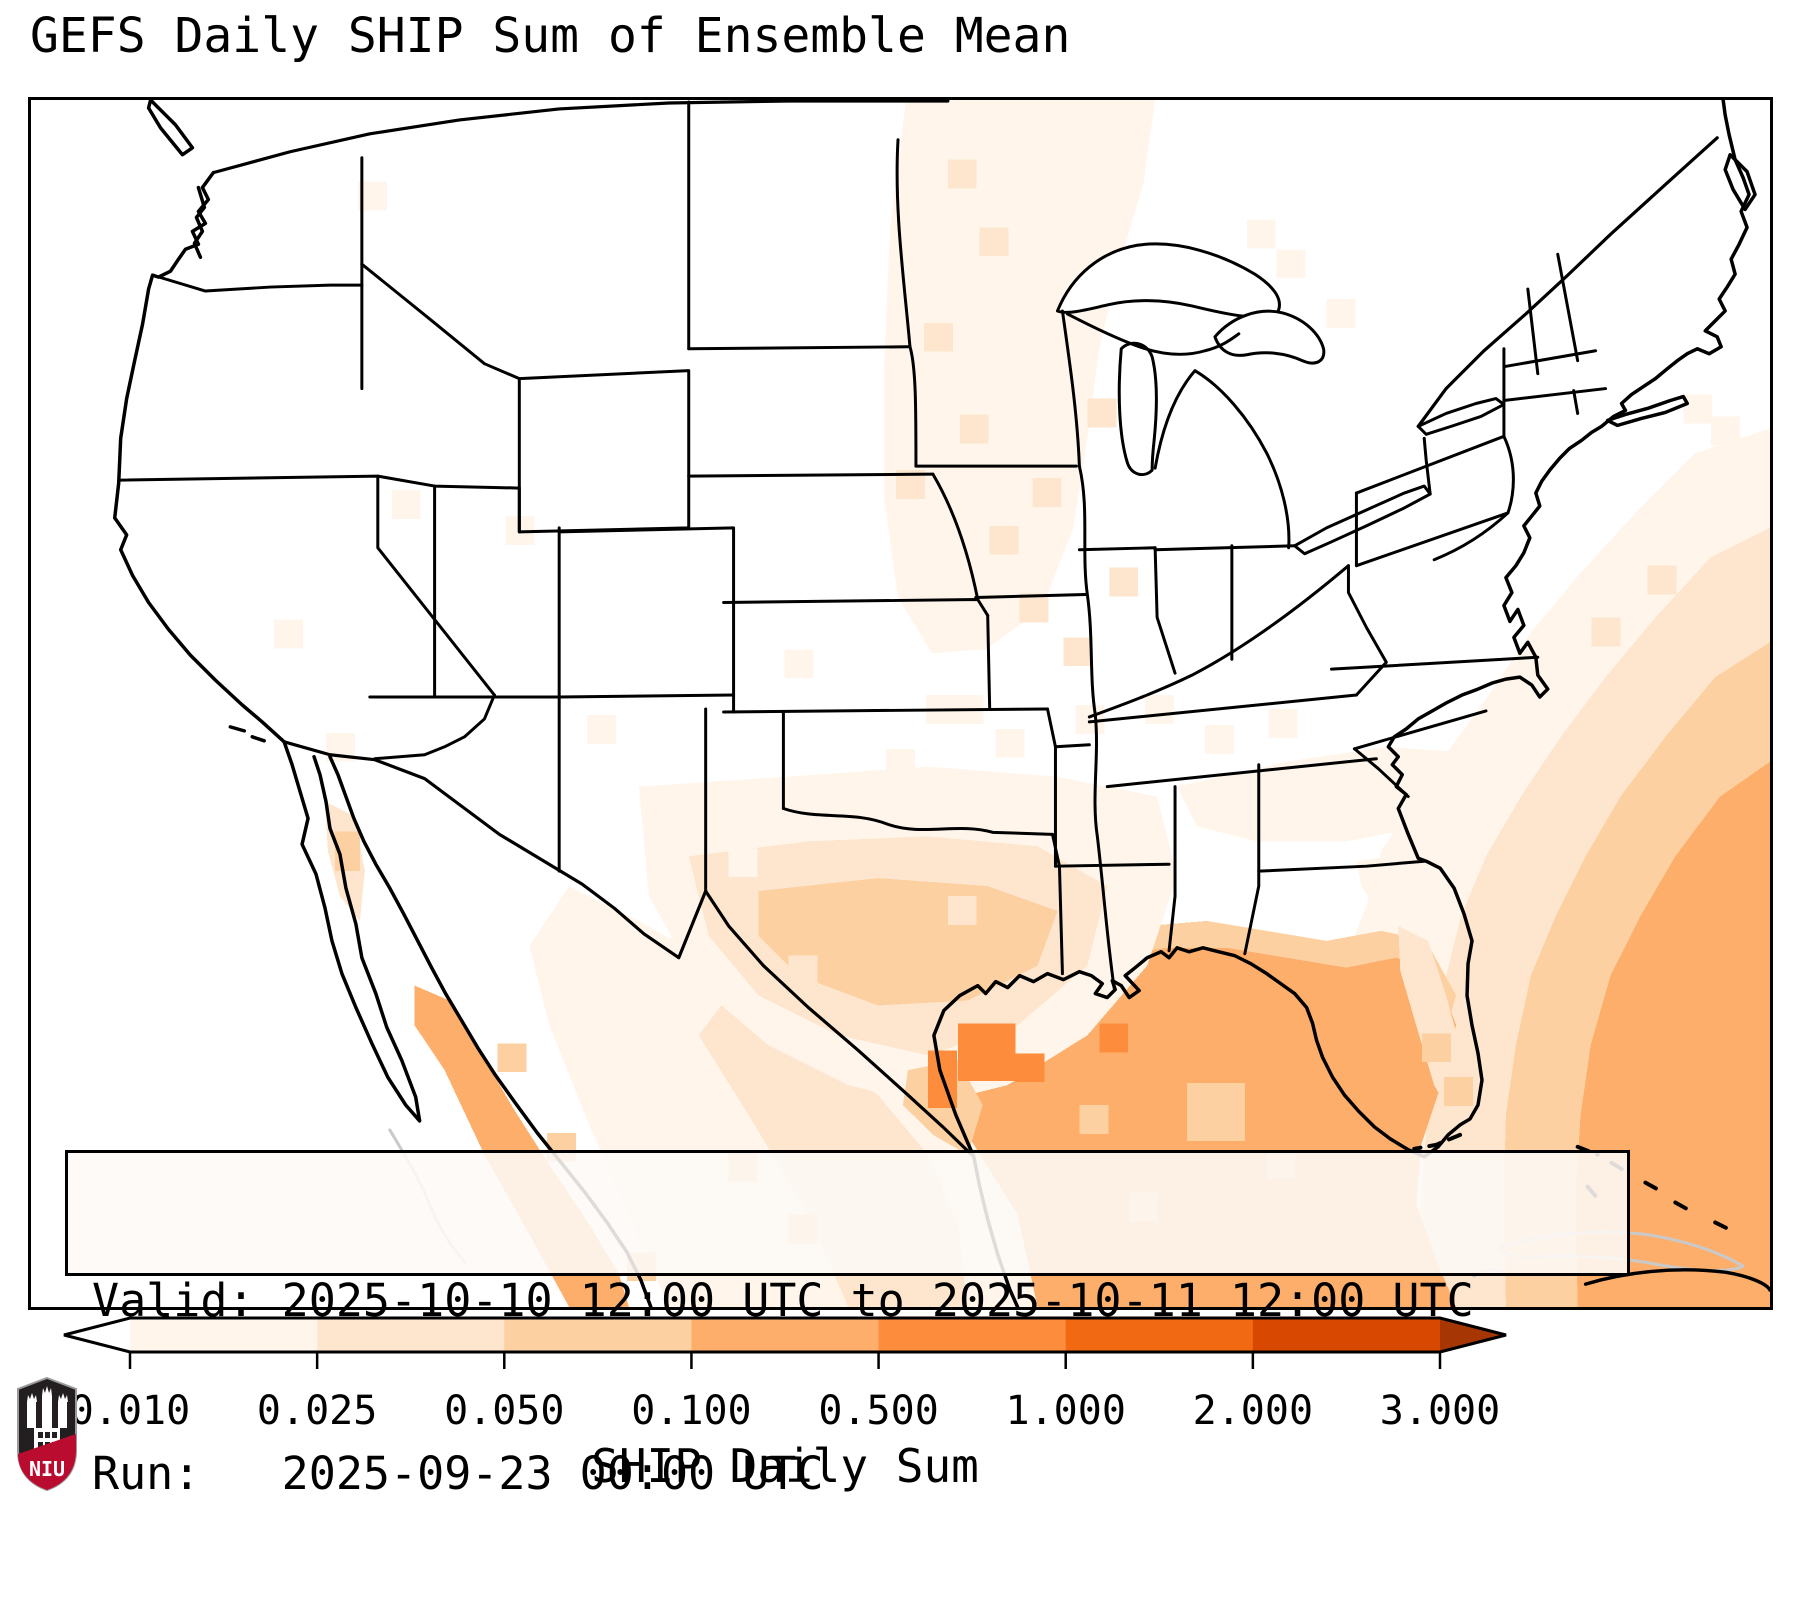 This screenshot has height=1618, width=1803. I want to click on colorbar-tick-label: 3.000, so click(1440, 1411).